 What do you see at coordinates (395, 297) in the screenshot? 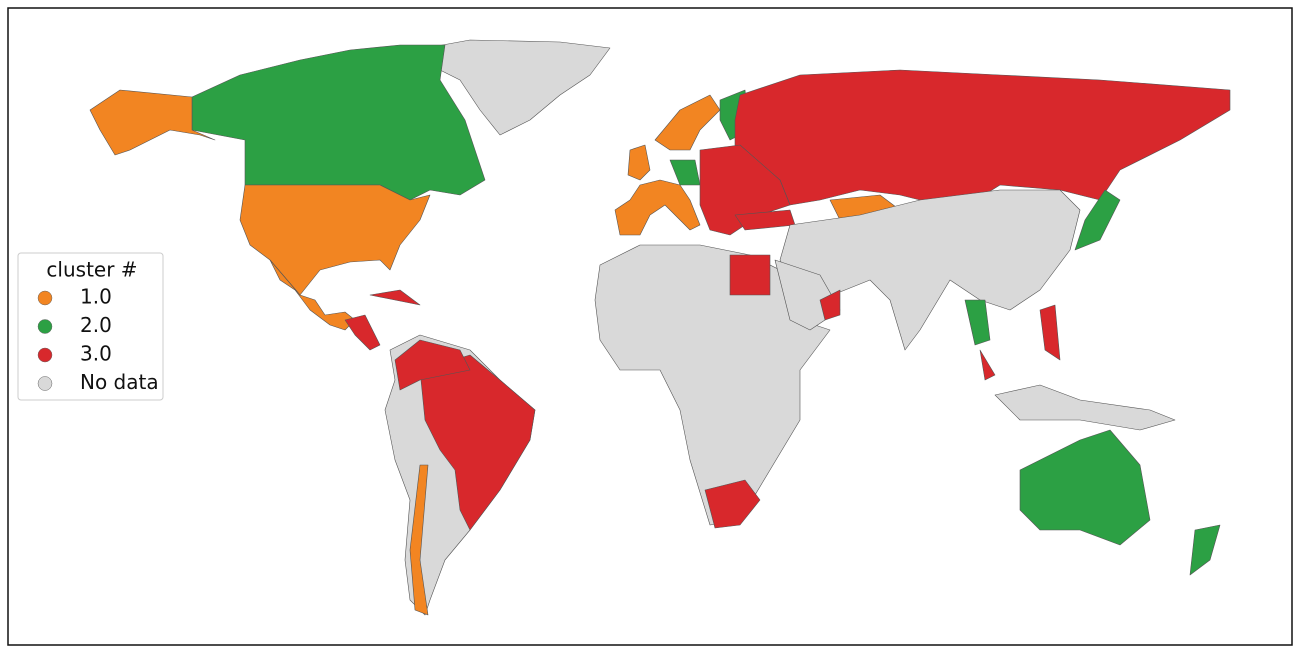
I see `cuba` at bounding box center [395, 297].